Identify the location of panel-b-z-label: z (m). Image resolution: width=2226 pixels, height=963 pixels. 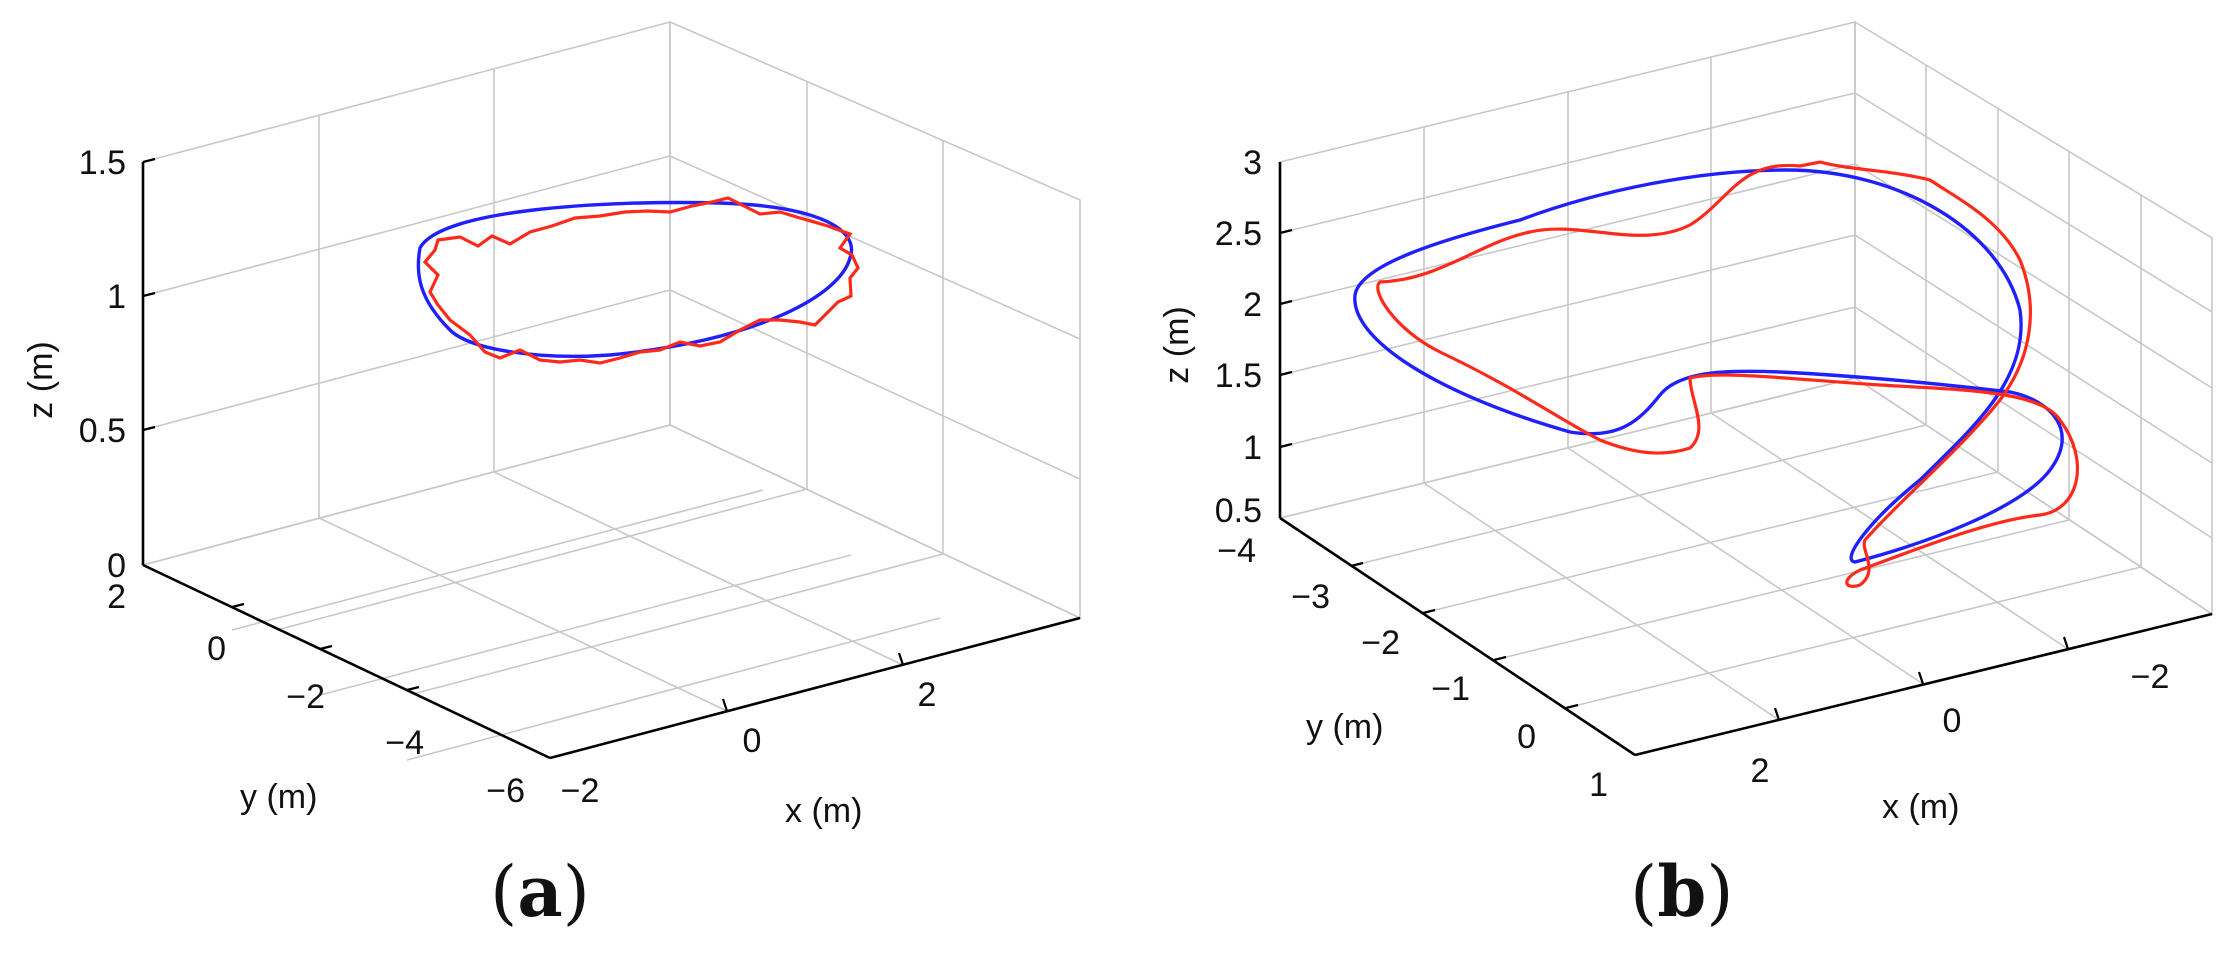
(1177, 344).